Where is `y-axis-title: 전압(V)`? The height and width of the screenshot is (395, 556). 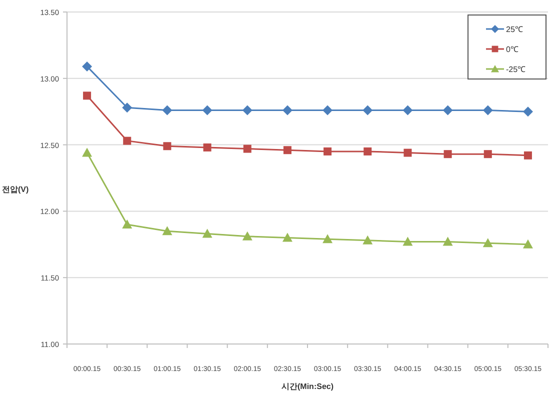 y-axis-title: 전압(V) is located at coordinates (15, 189).